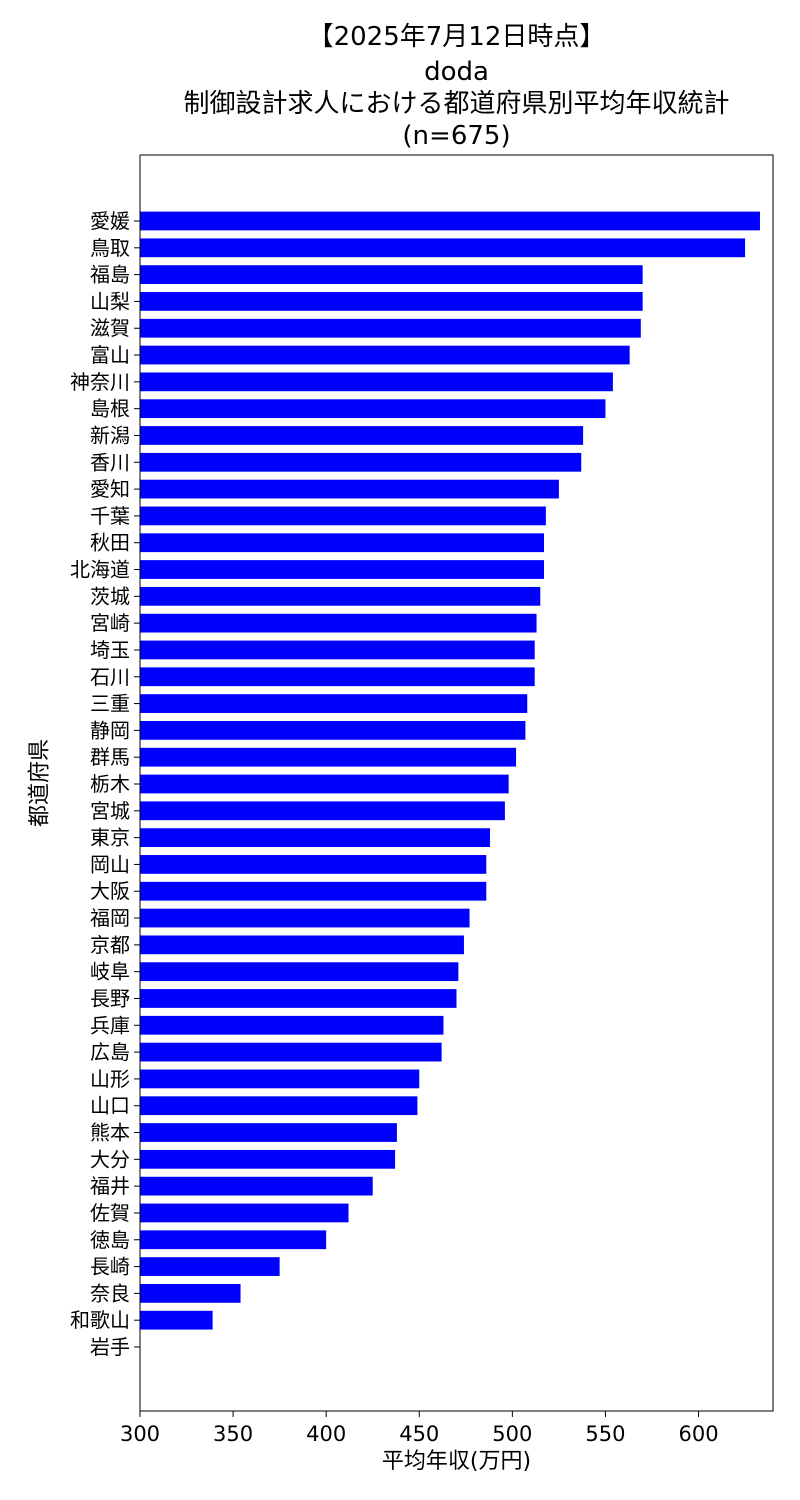 The image size is (800, 1500). What do you see at coordinates (110, 489) in the screenshot?
I see `y-tick-label: 愛知` at bounding box center [110, 489].